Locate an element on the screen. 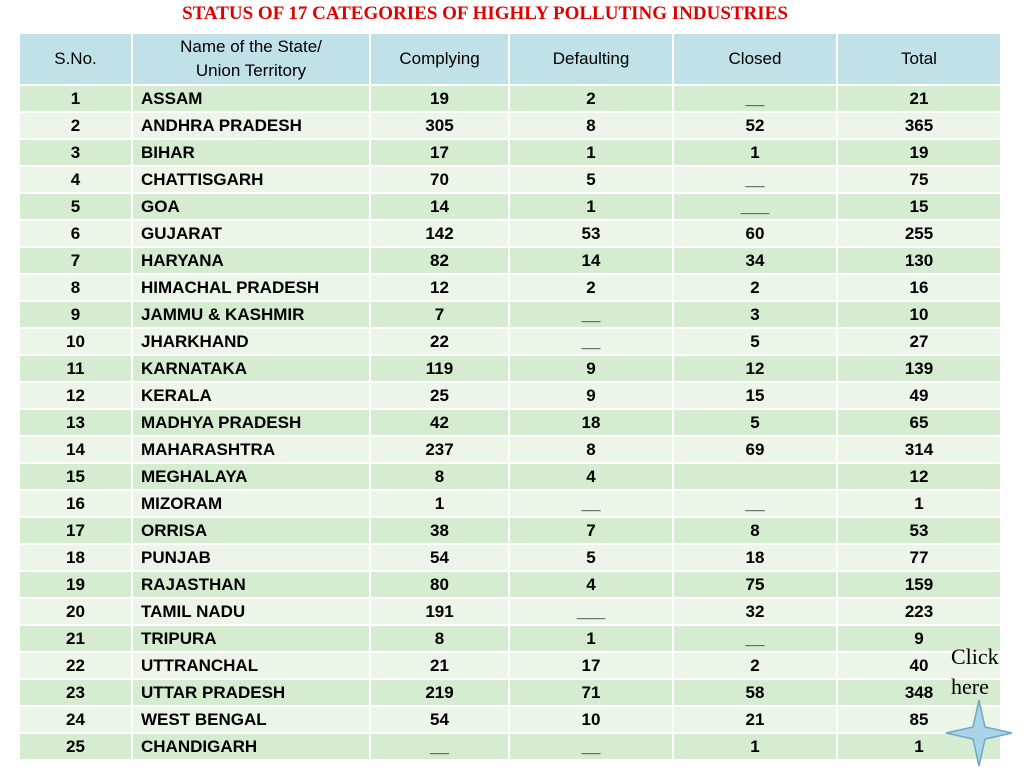  table-cell: 21 is located at coordinates (919, 98).